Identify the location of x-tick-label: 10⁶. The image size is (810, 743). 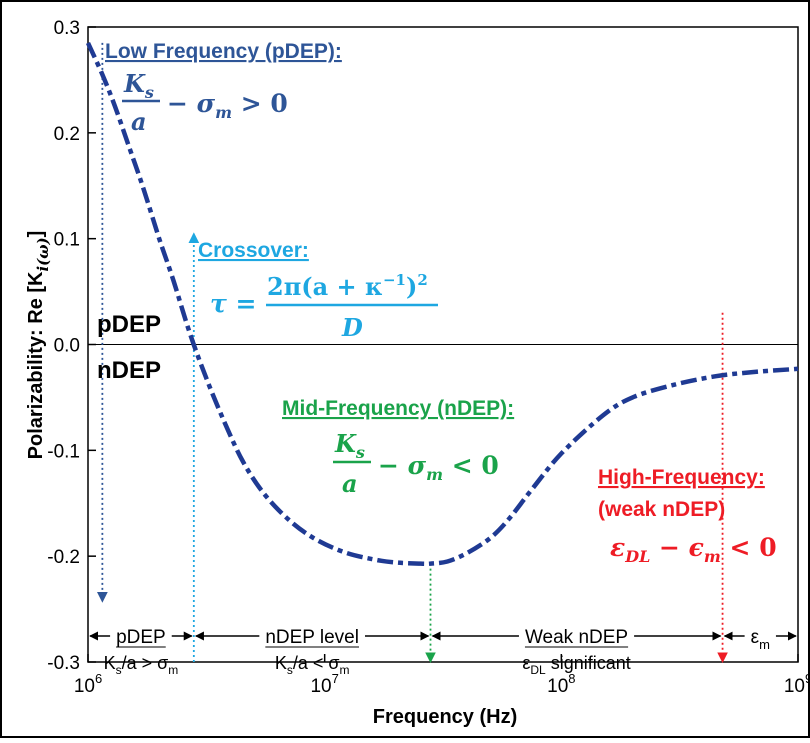
(88, 684).